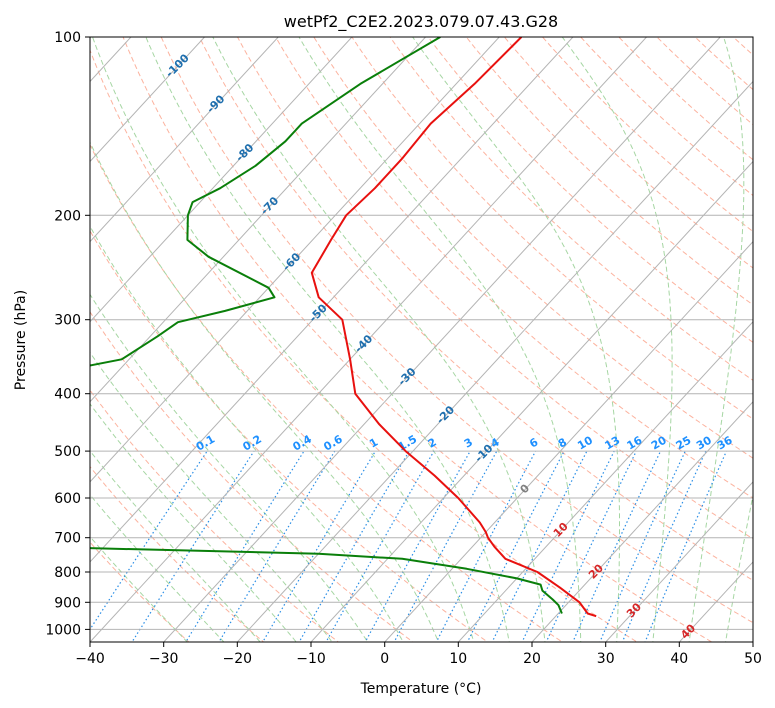 The height and width of the screenshot is (708, 775). I want to click on y-tick-label: 400, so click(67, 395).